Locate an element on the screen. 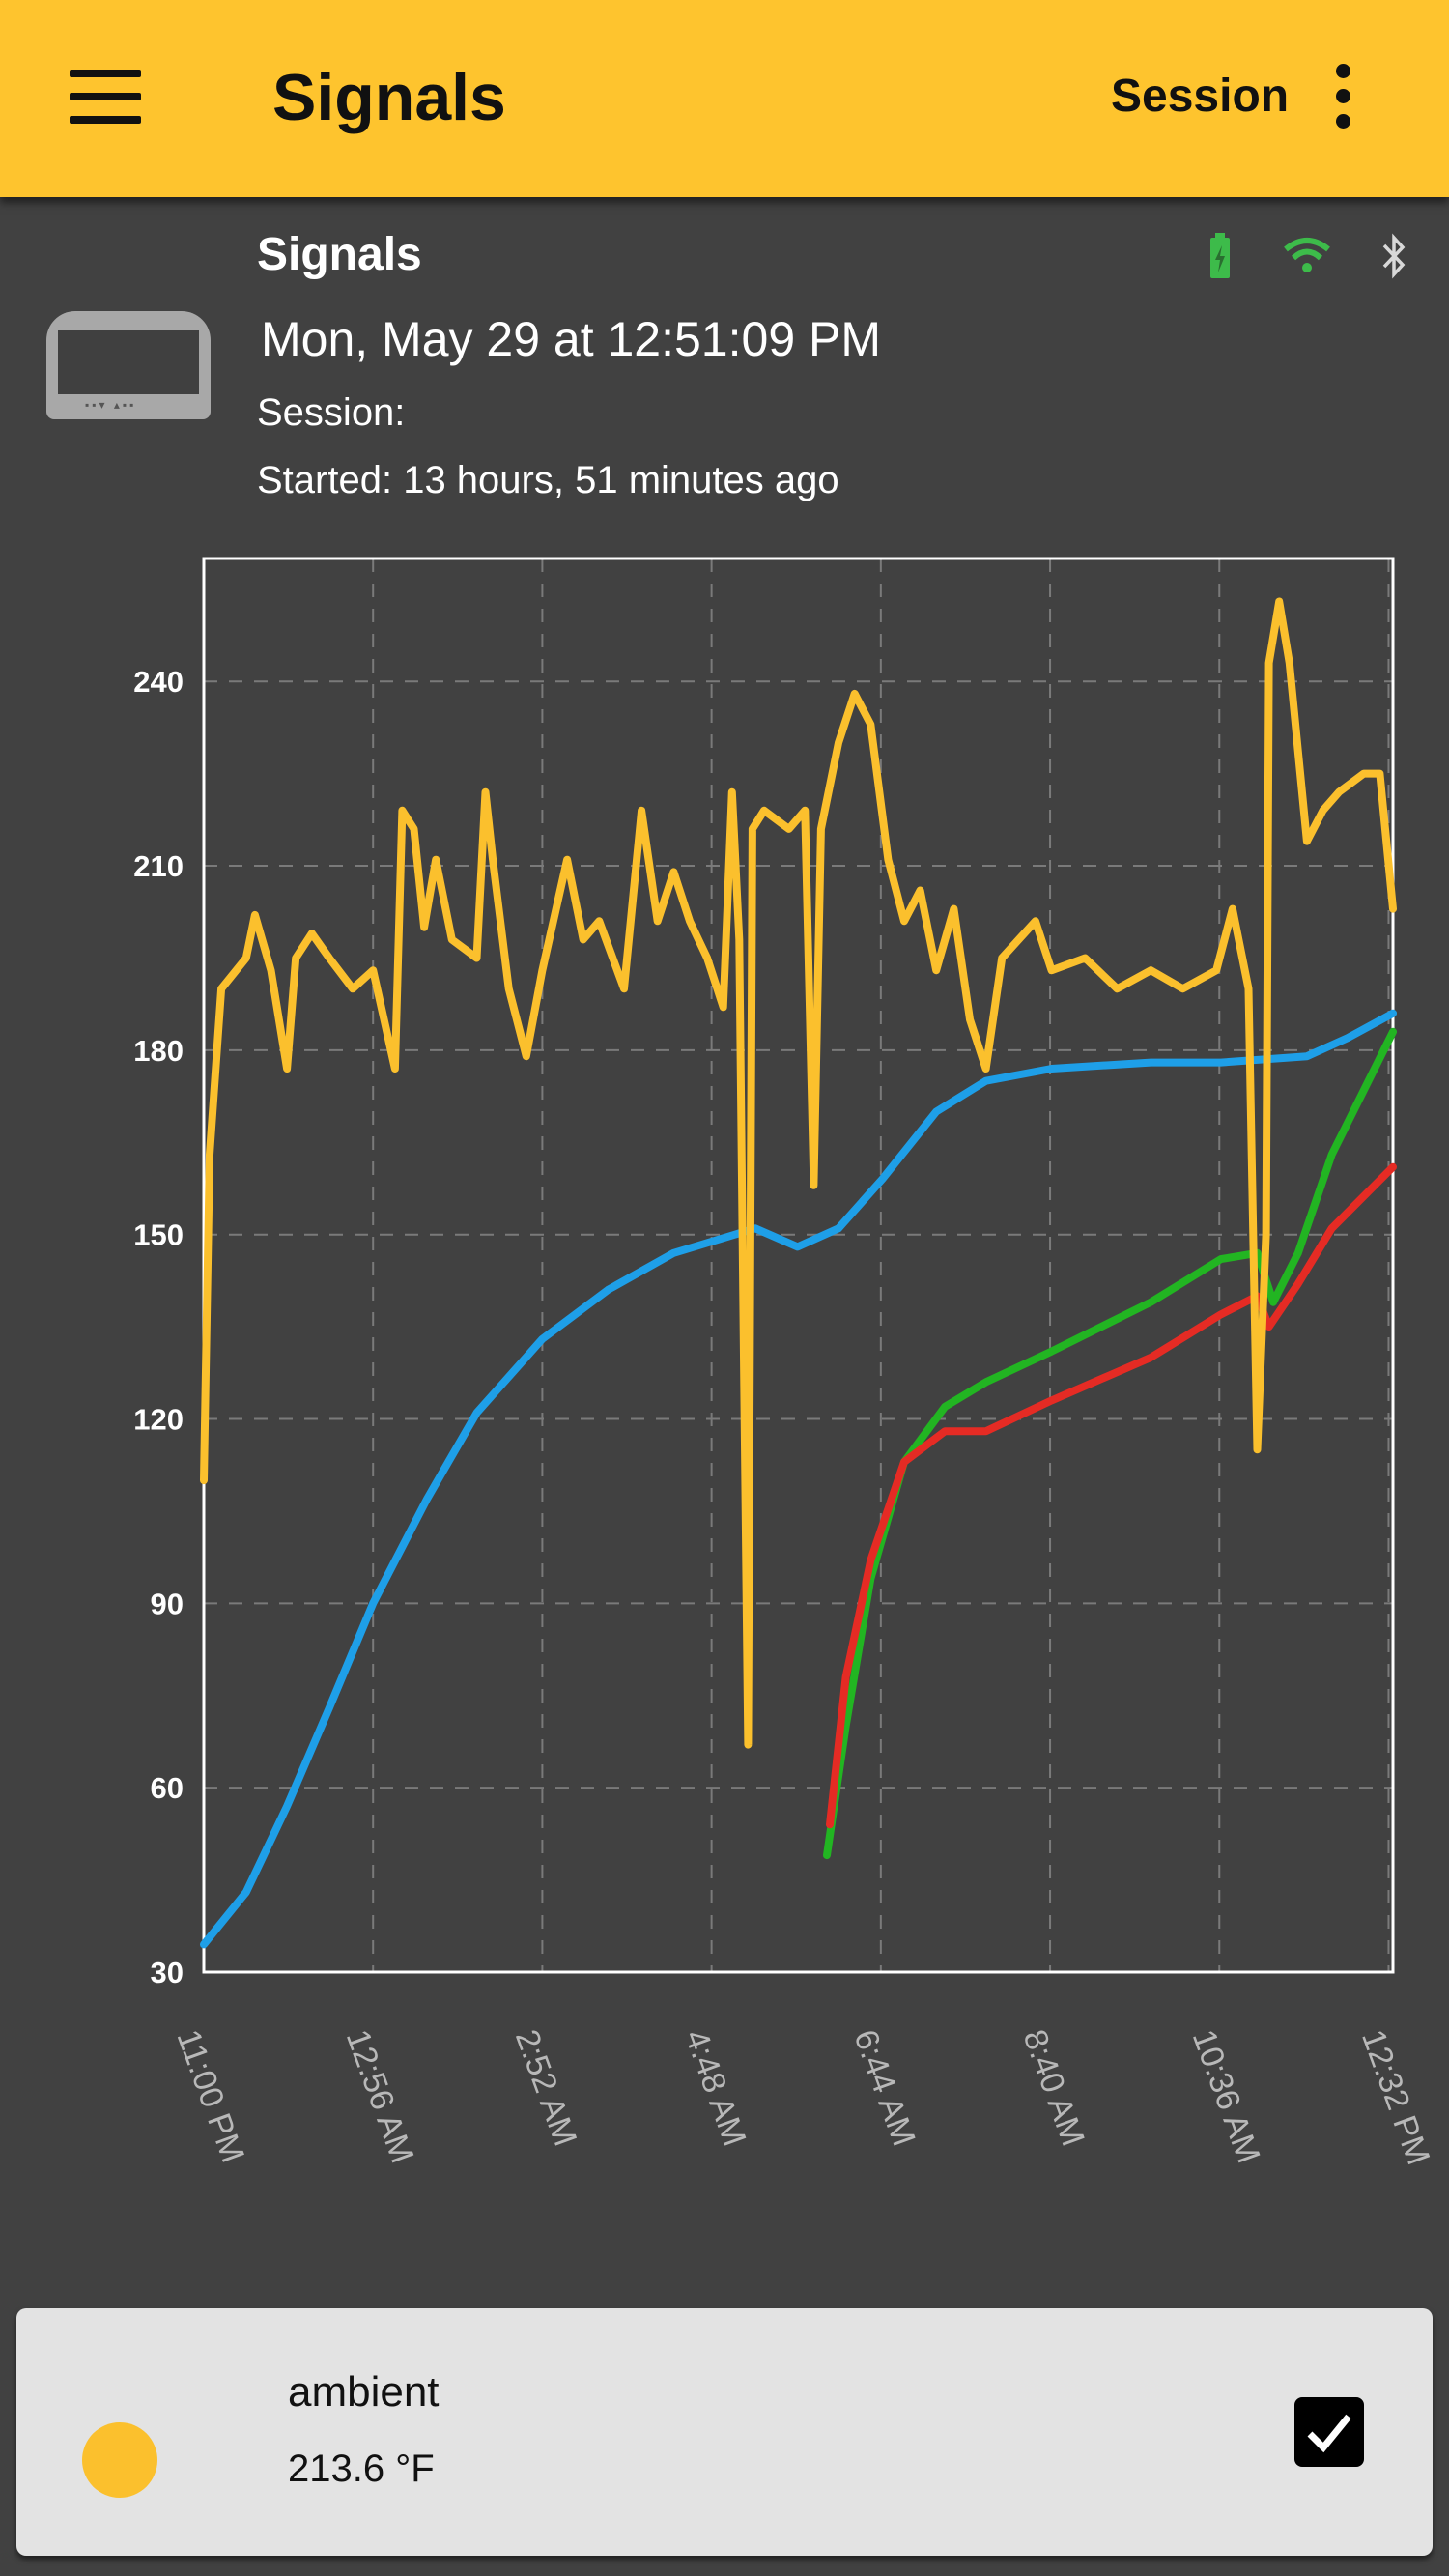  x-tick-label: 8:40 AM is located at coordinates (1054, 2088).